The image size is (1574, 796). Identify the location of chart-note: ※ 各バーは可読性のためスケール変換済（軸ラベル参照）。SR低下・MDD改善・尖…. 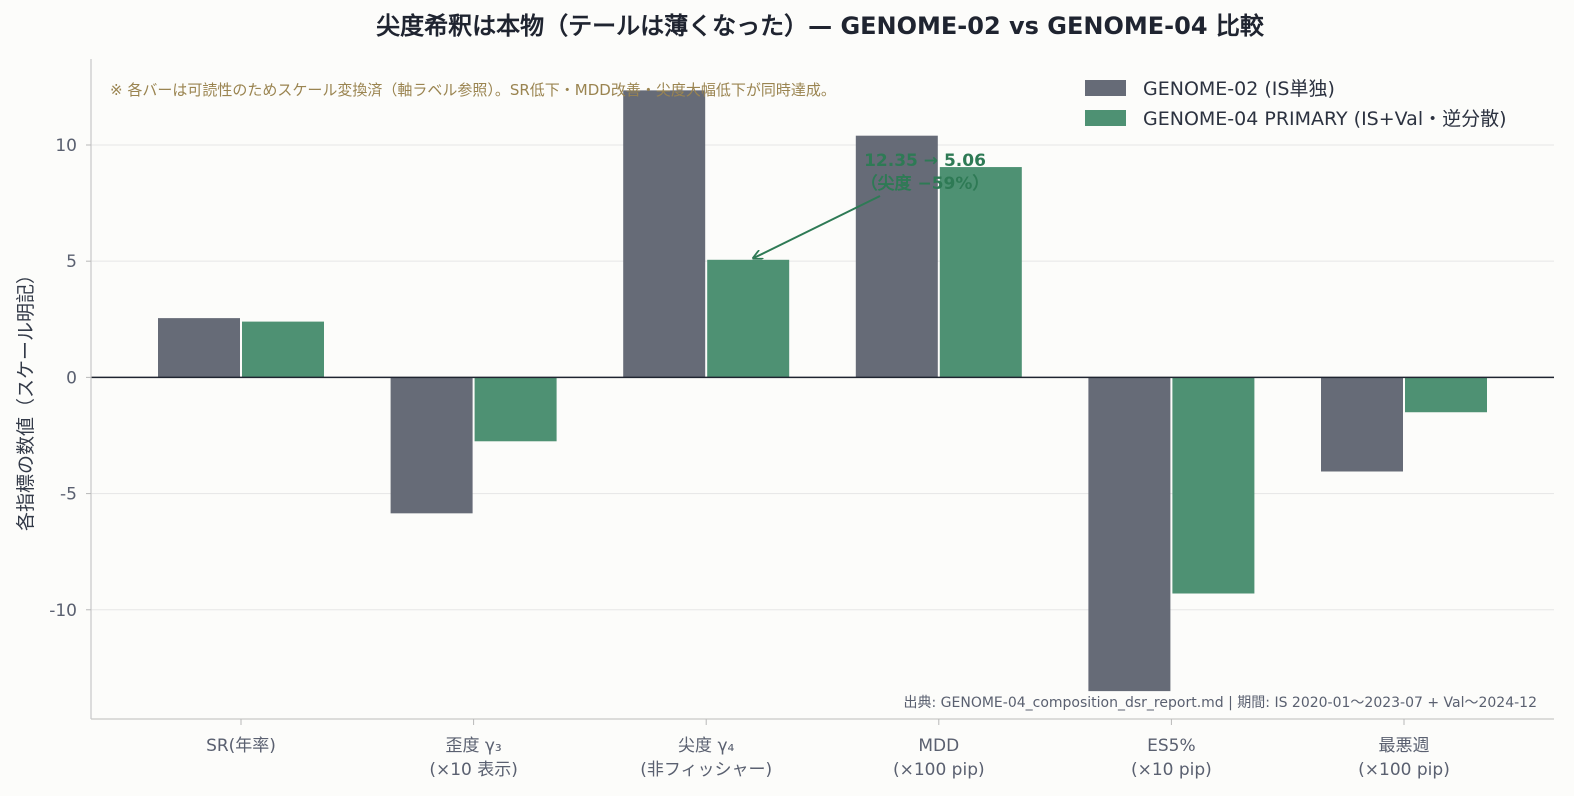
(473, 90).